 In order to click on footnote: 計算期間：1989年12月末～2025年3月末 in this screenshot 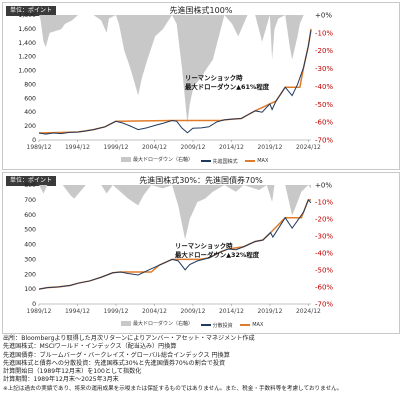, I will do `click(61, 380)`.